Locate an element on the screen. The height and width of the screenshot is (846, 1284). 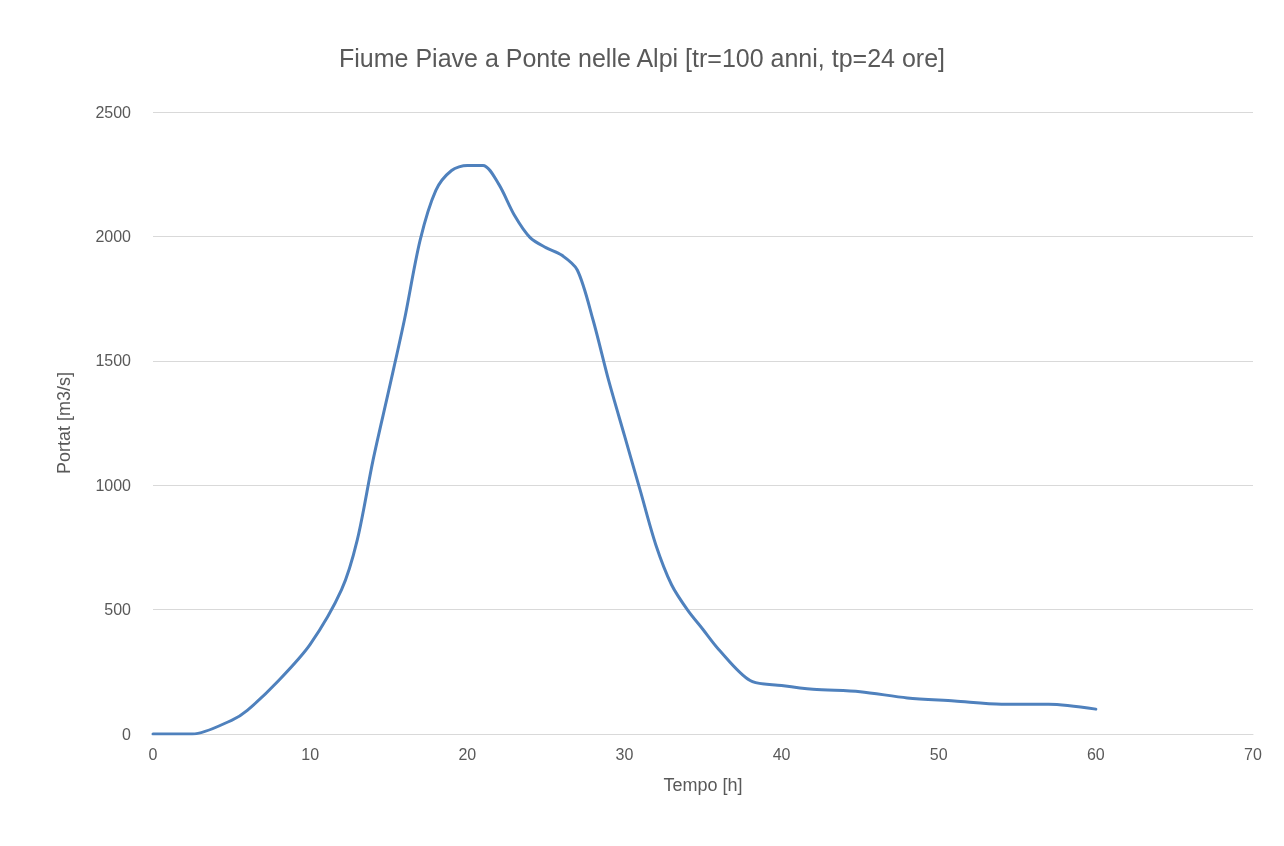
x-tick-label: 60 is located at coordinates (1095, 754).